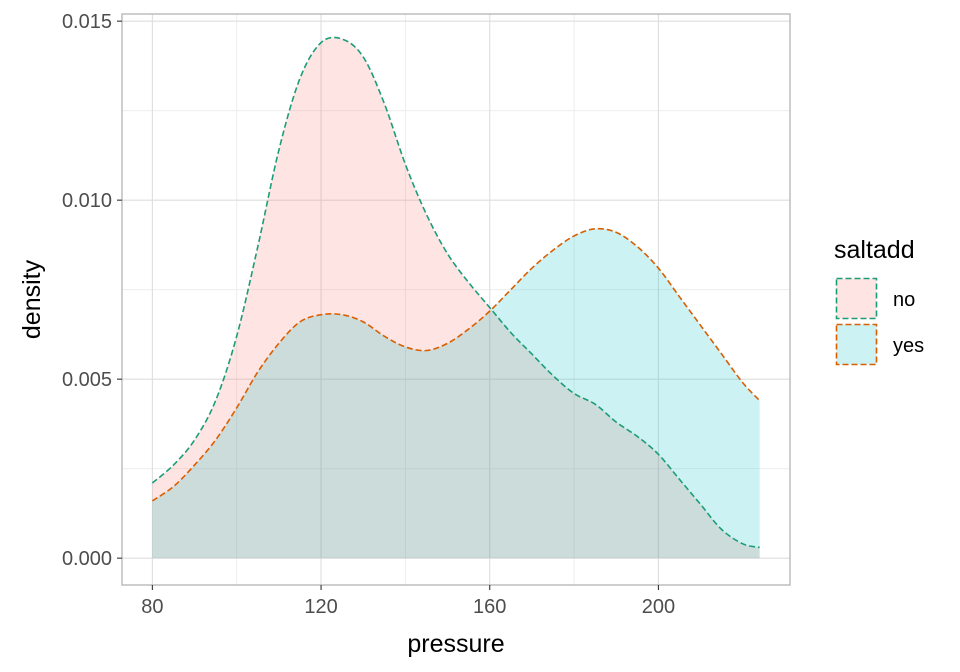 Image resolution: width=960 pixels, height=672 pixels. Describe the element at coordinates (879, 301) in the screenshot. I see `legend: saltadd no yes` at that location.